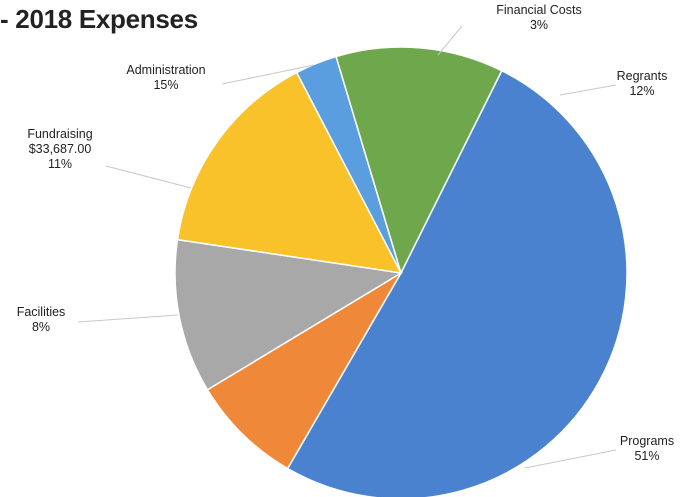  Describe the element at coordinates (570, 459) in the screenshot. I see `leader-line-programs` at that location.